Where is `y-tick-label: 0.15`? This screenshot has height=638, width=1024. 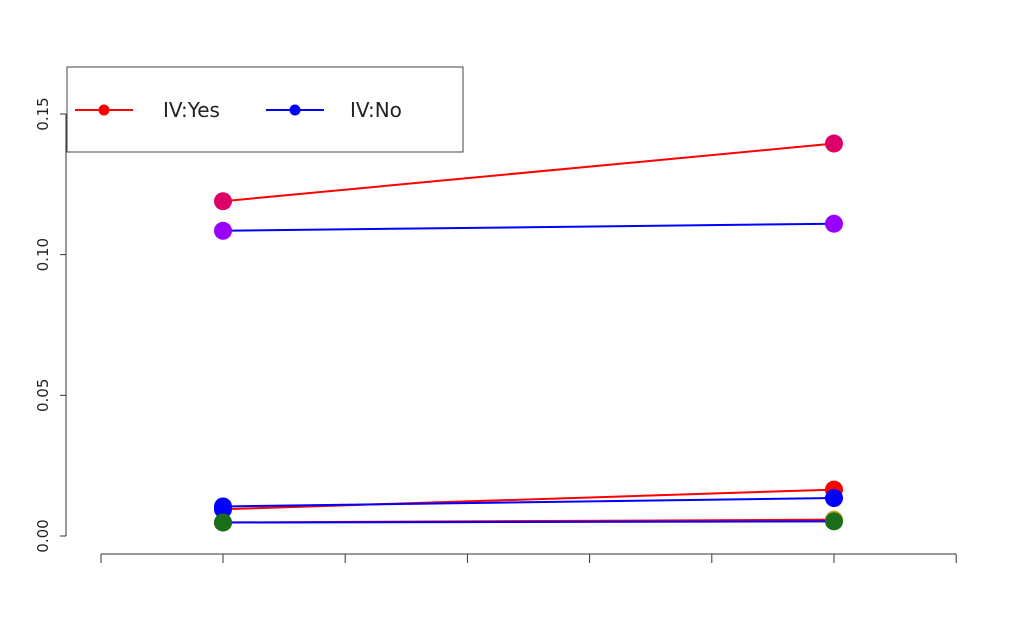 y-tick-label: 0.15 is located at coordinates (43, 113).